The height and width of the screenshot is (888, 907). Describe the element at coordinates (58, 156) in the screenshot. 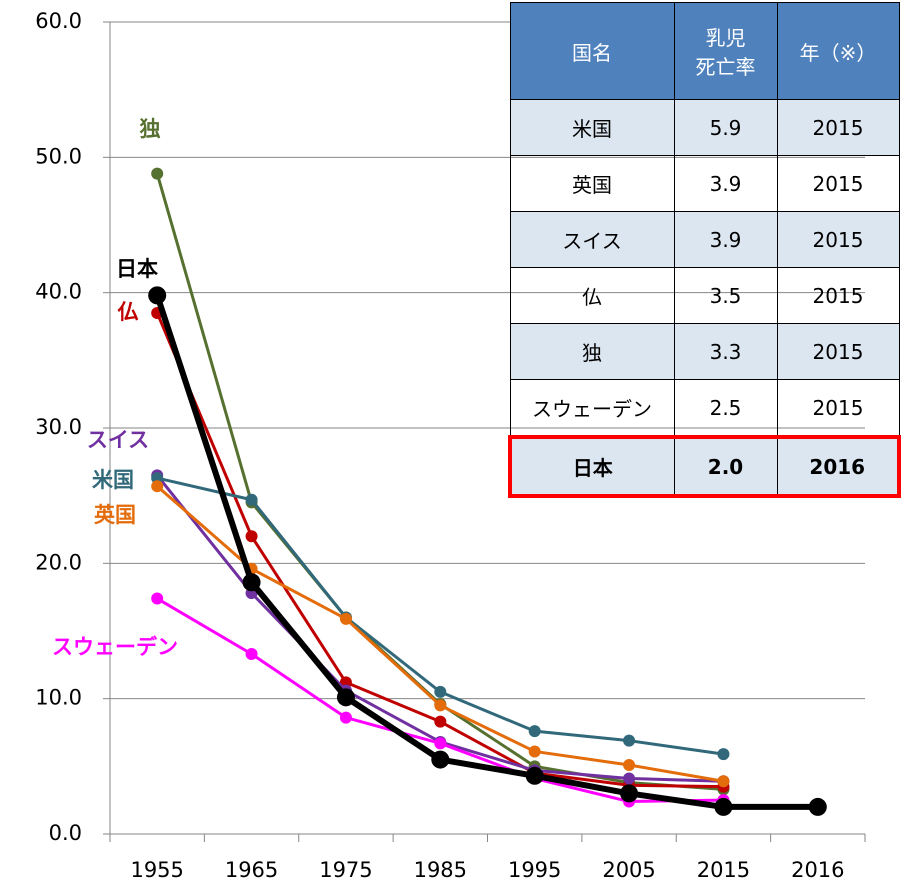

I see `y-tick-label: 50.0` at that location.